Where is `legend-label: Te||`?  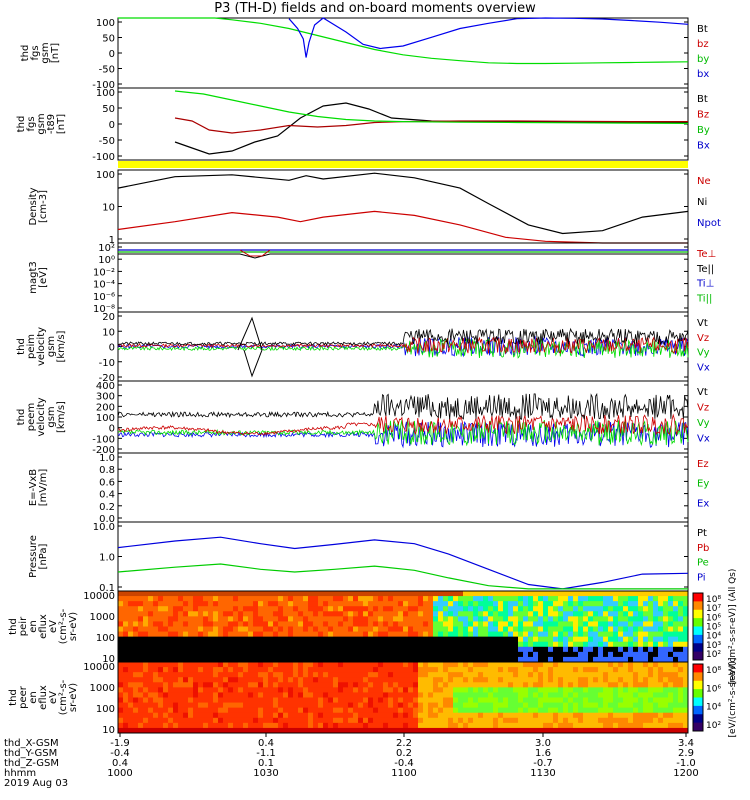 legend-label: Te|| is located at coordinates (705, 269).